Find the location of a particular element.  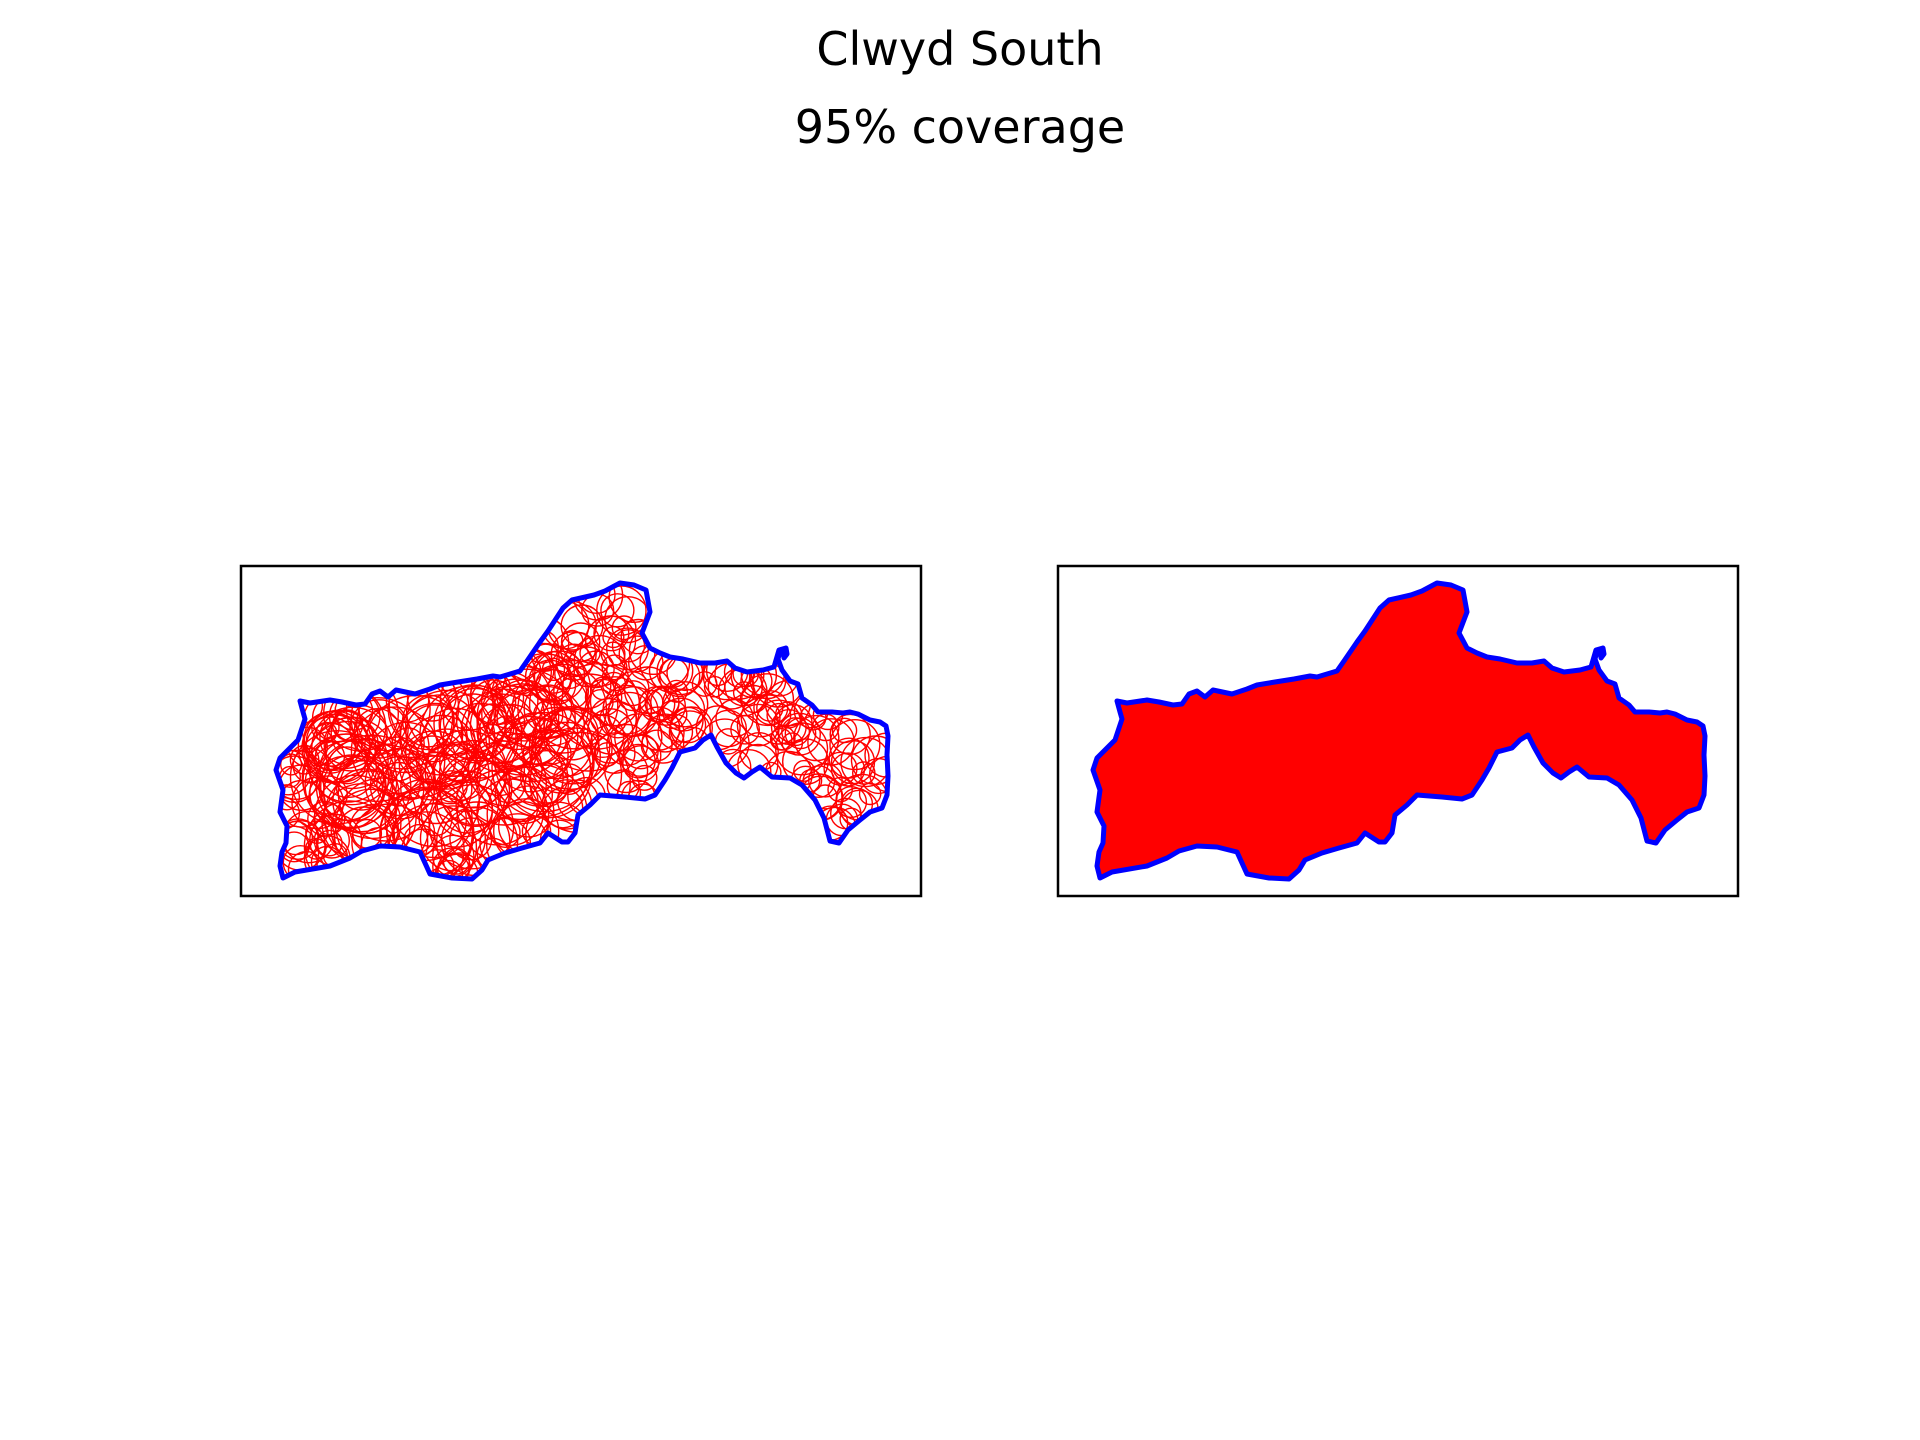

circle-coverage-panel is located at coordinates (581, 731).